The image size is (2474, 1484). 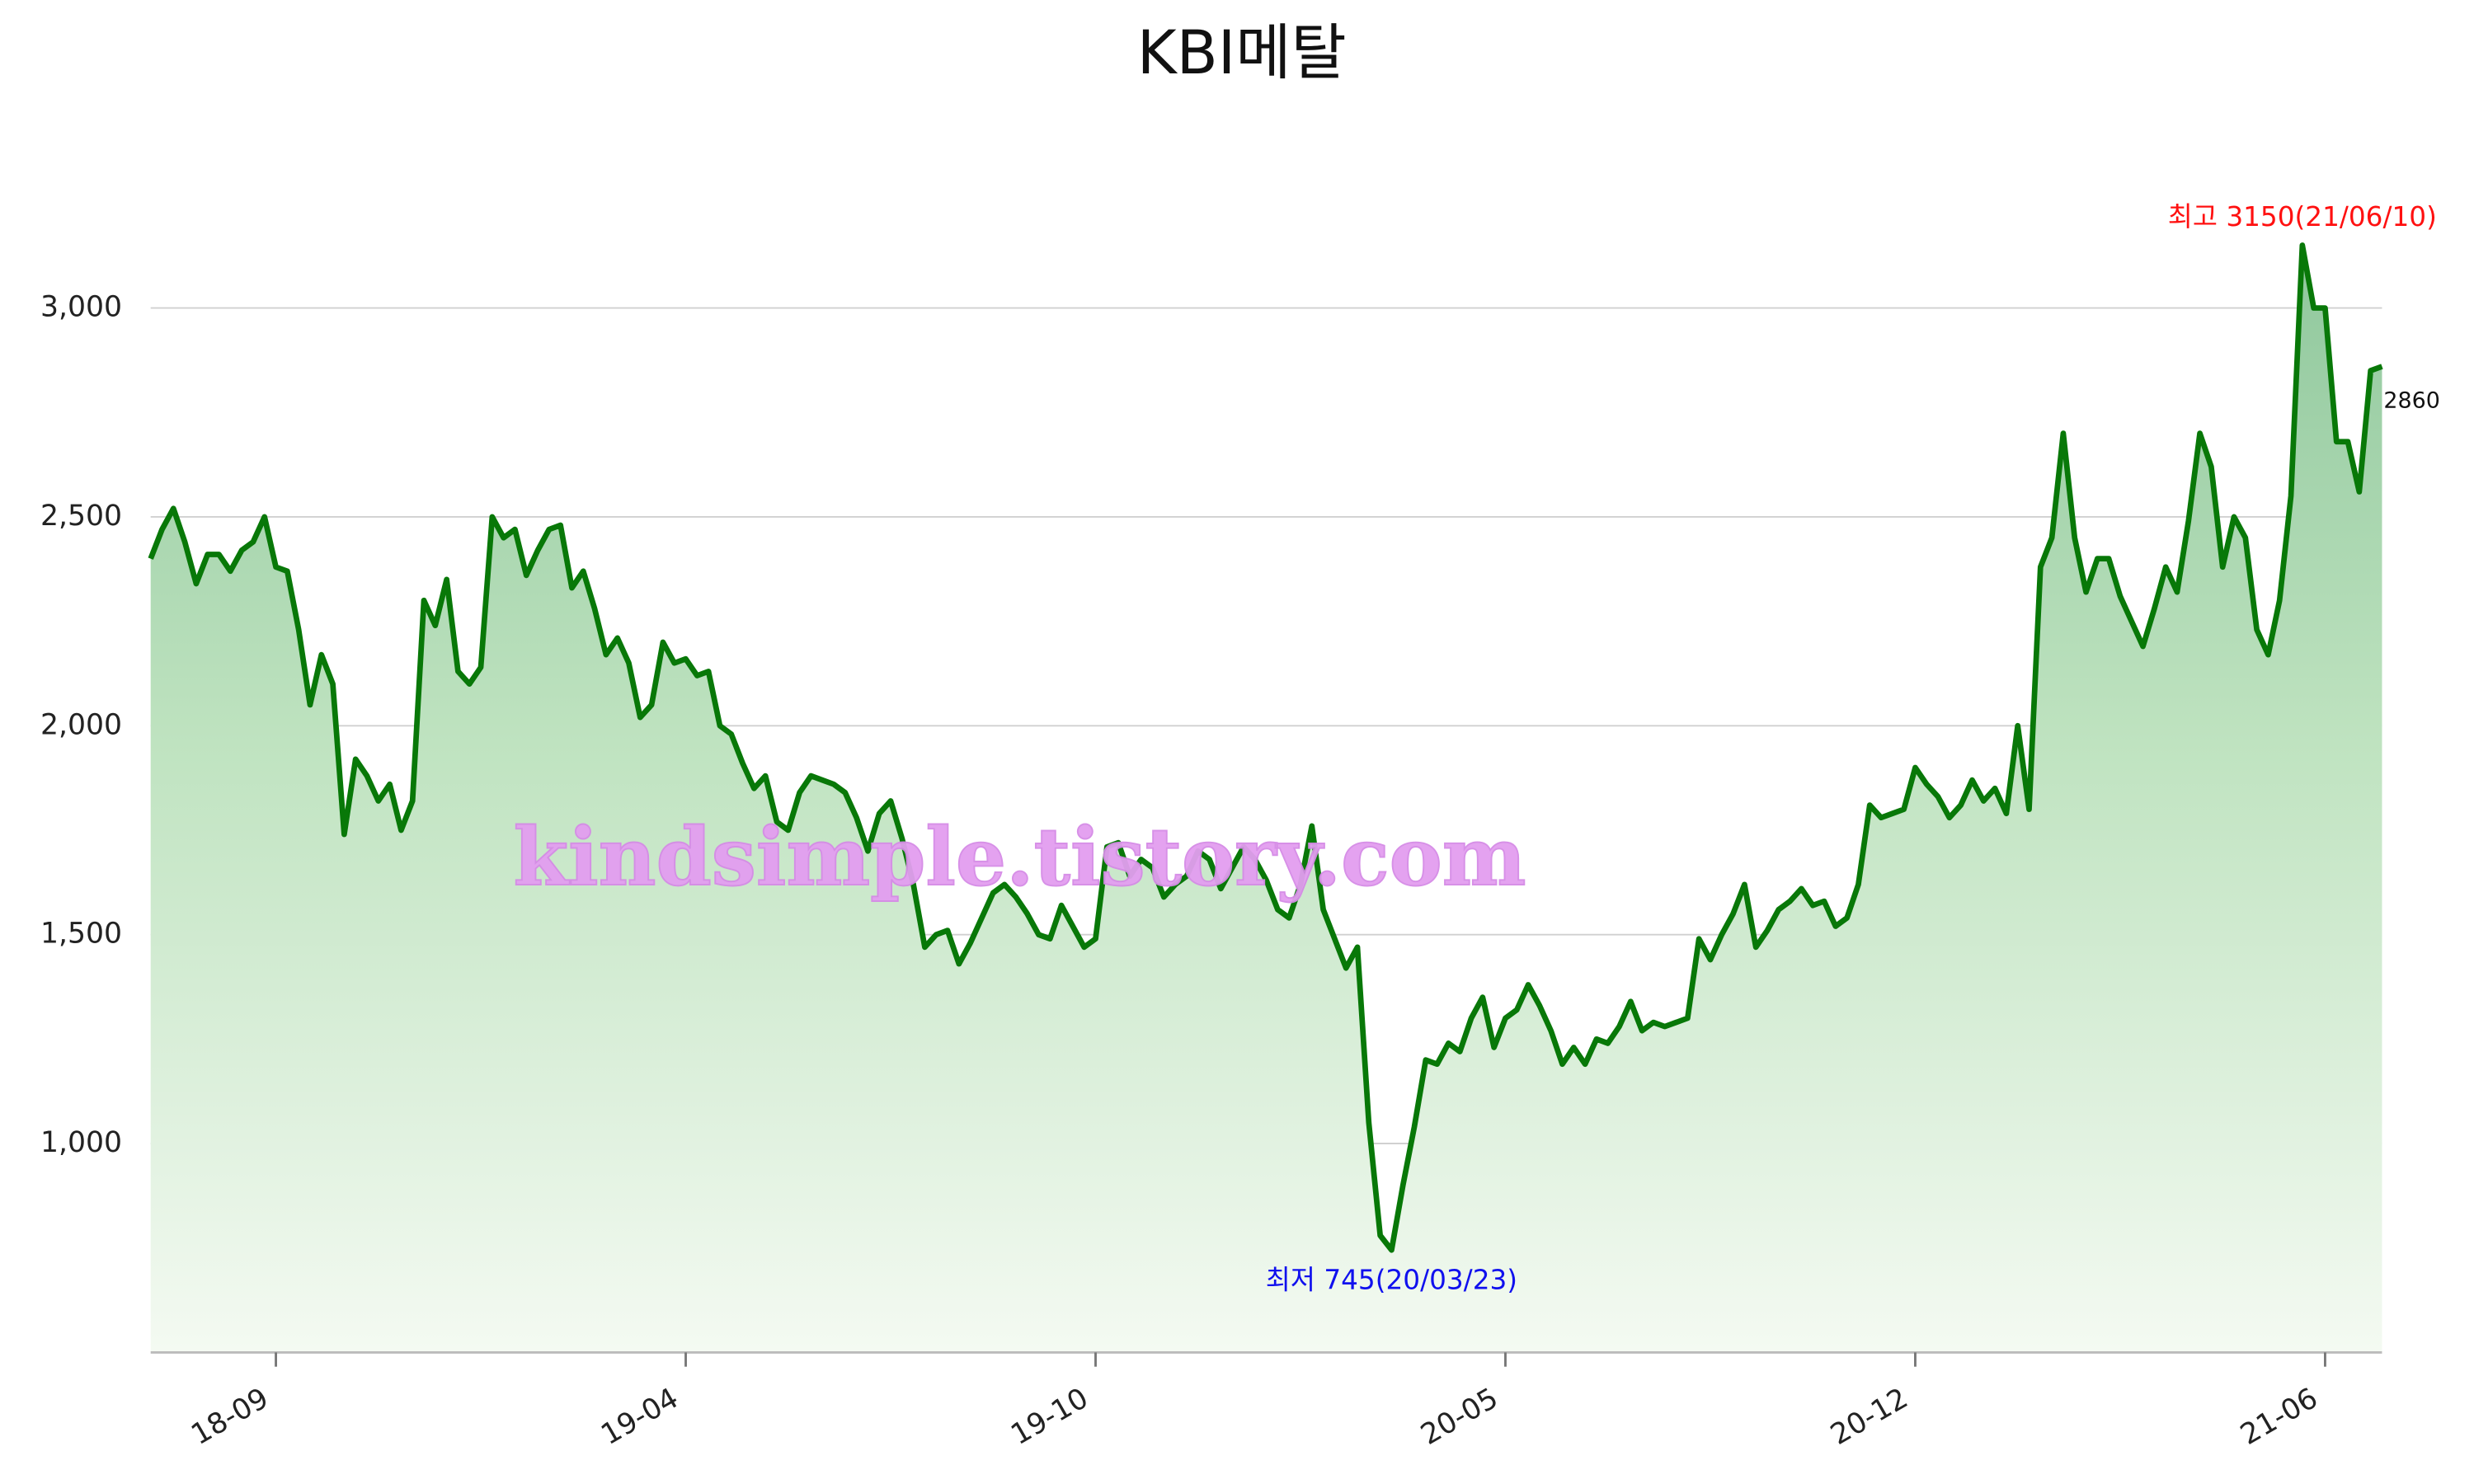 What do you see at coordinates (81, 516) in the screenshot?
I see `y-tick-label: 2,500` at bounding box center [81, 516].